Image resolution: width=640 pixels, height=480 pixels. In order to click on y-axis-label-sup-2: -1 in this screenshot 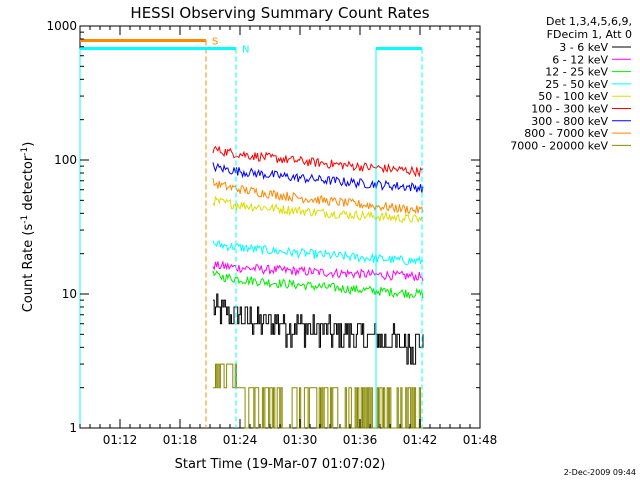, I will do `click(25, 151)`.